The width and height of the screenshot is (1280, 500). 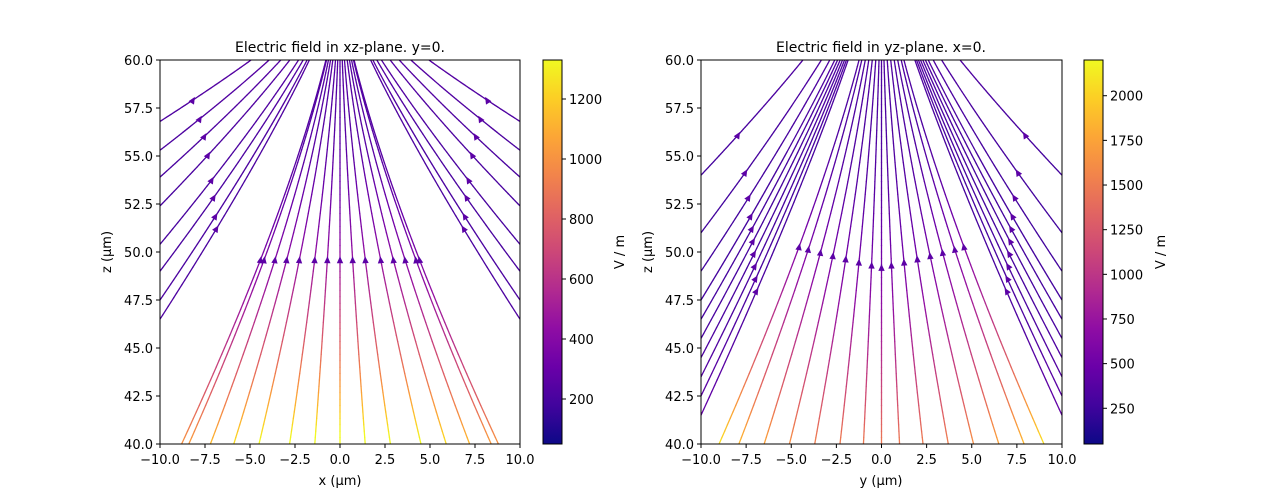 What do you see at coordinates (198, 119) in the screenshot?
I see `streamline-arrow` at bounding box center [198, 119].